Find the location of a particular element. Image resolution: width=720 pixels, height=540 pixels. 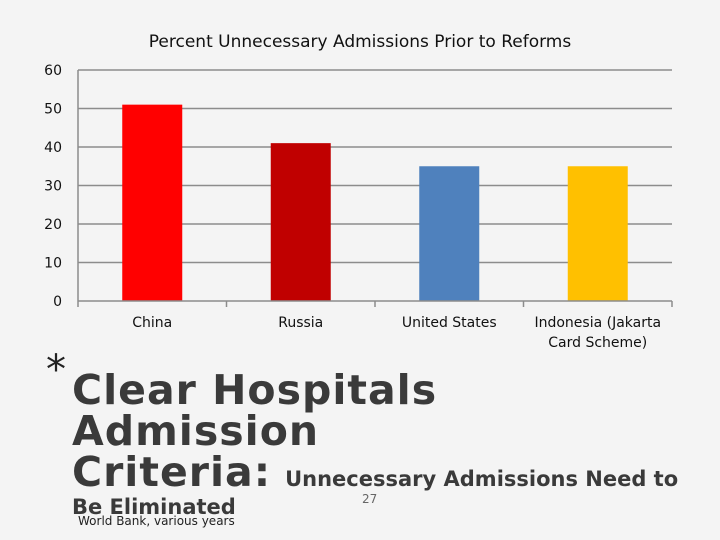

y-tick-label: 40 is located at coordinates (53, 148).